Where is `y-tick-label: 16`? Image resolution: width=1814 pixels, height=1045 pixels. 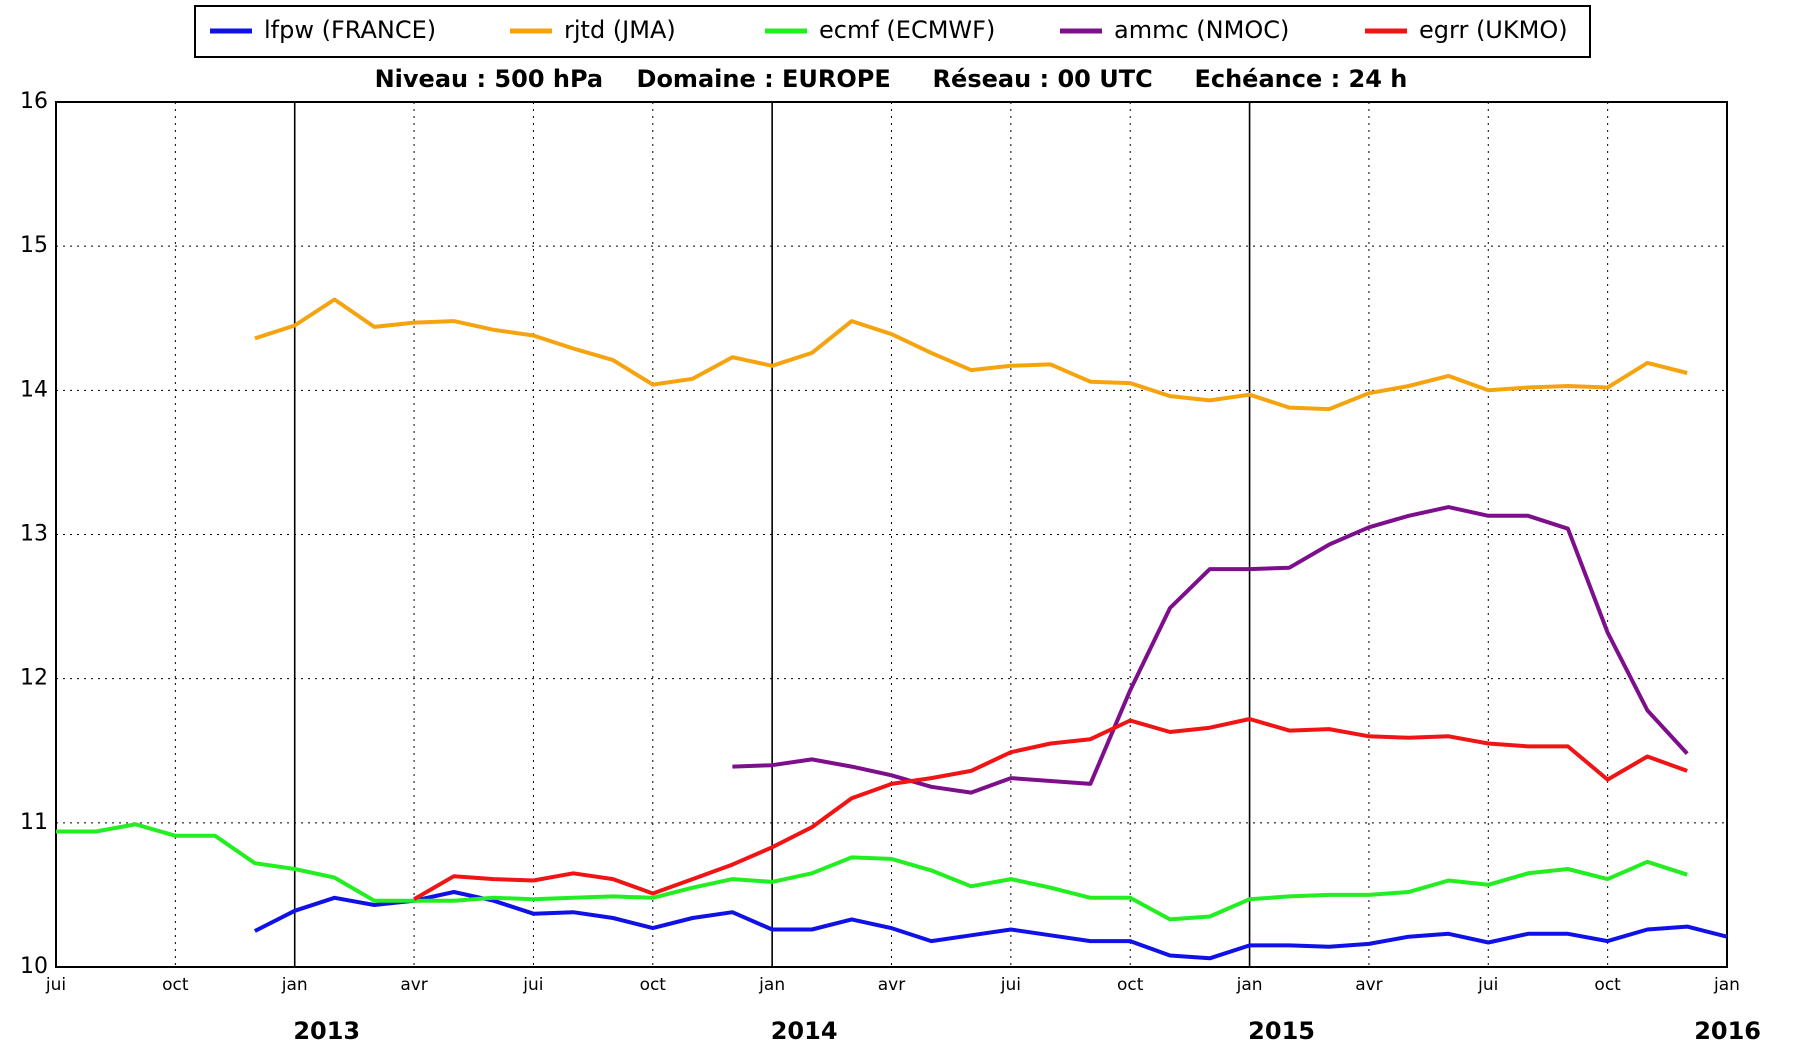
y-tick-label: 16 is located at coordinates (34, 101).